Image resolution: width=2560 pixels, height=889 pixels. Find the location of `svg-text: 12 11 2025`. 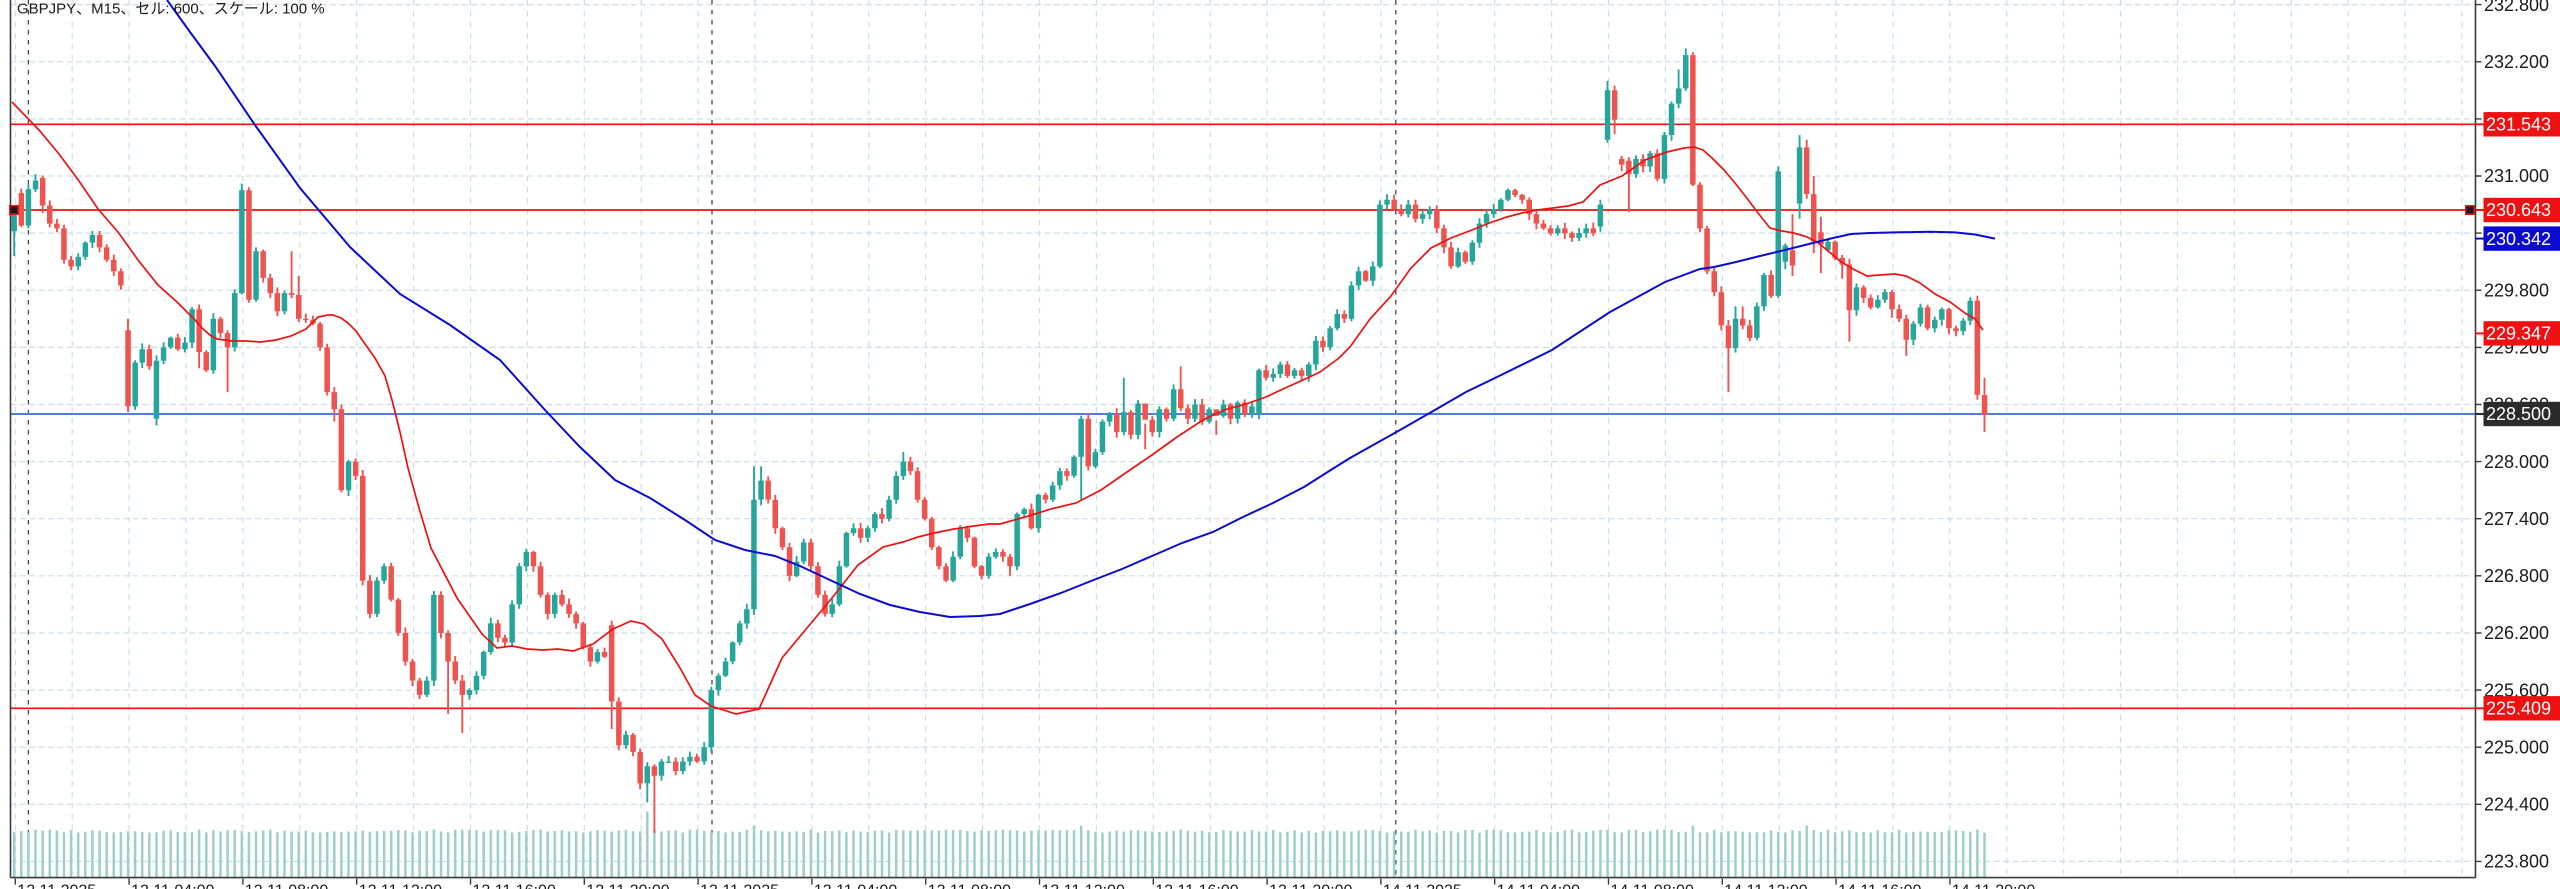

svg-text: 12 11 2025 is located at coordinates (56, 886).